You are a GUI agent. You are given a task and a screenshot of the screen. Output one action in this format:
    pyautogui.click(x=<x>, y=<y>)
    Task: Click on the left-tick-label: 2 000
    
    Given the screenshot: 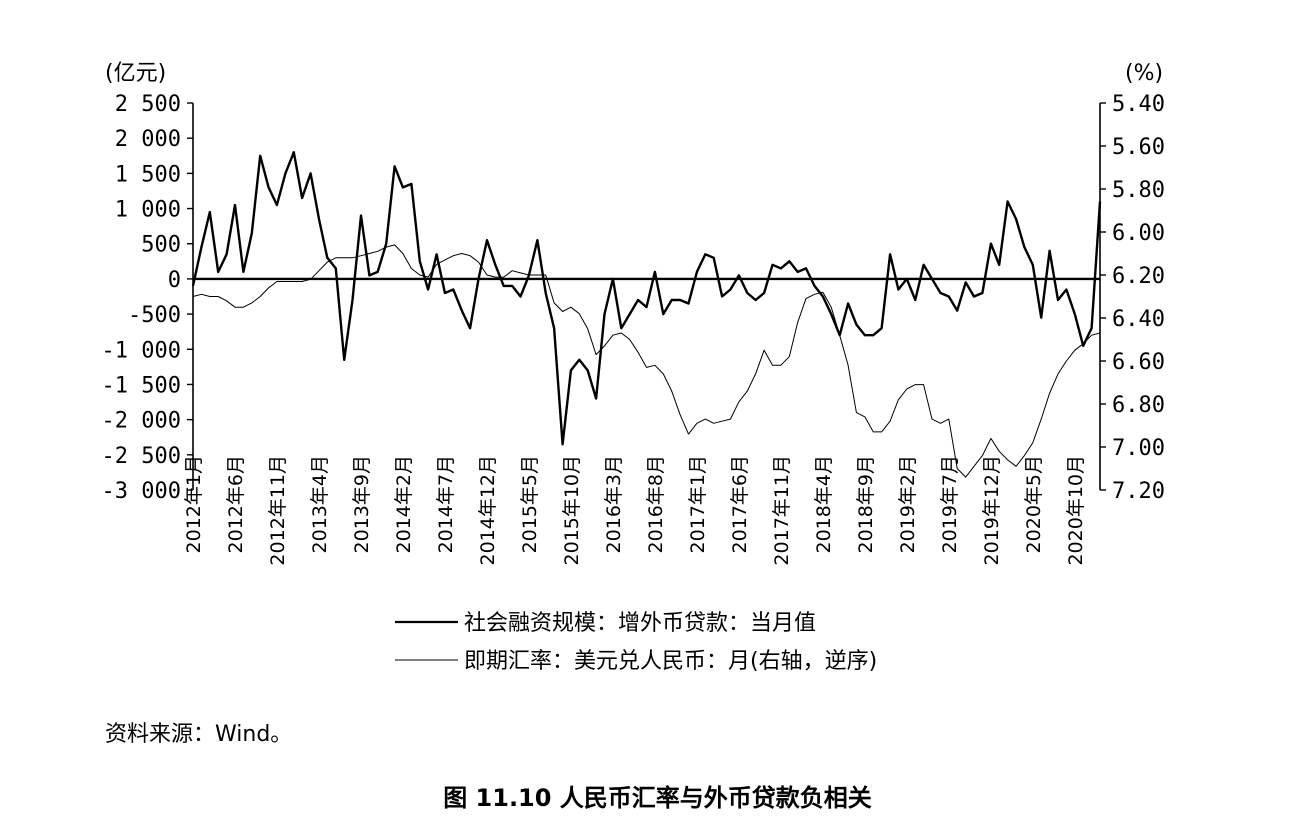 What is the action you would take?
    pyautogui.click(x=148, y=139)
    